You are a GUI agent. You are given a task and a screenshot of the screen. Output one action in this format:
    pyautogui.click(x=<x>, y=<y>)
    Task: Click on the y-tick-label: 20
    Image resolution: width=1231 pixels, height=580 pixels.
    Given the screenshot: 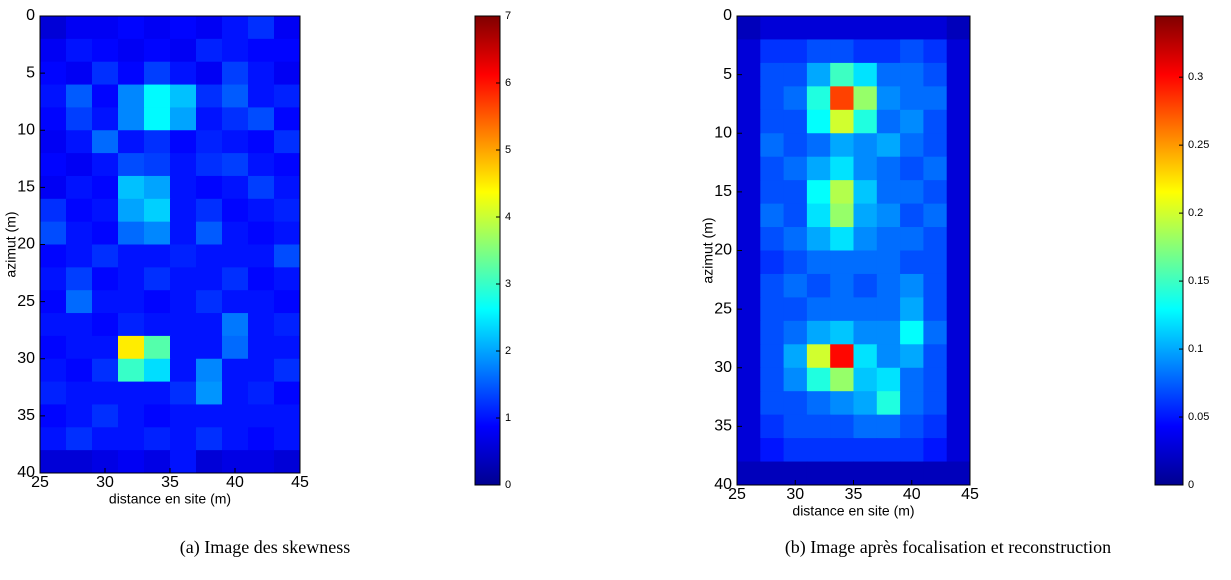 What is the action you would take?
    pyautogui.click(x=26, y=244)
    